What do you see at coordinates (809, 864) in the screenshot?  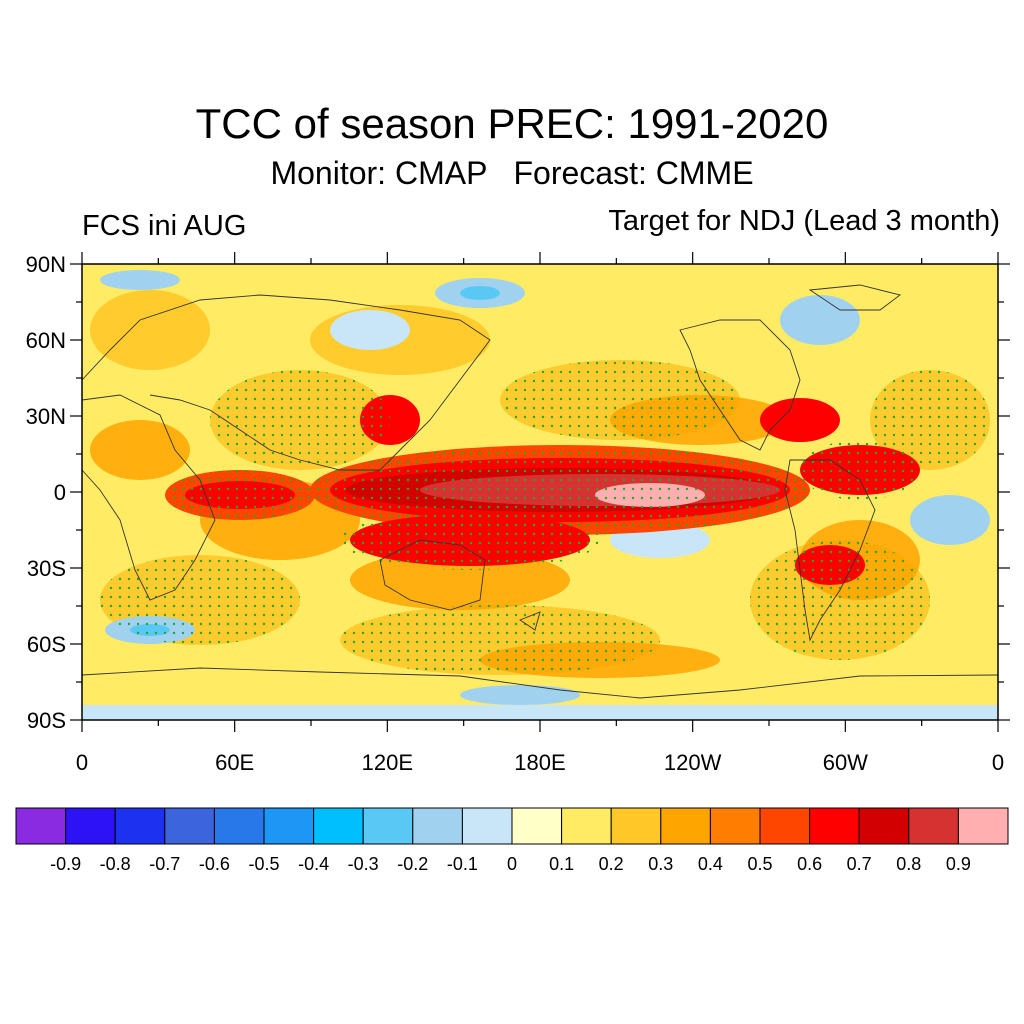 I see `colorbar-label: 0.6` at bounding box center [809, 864].